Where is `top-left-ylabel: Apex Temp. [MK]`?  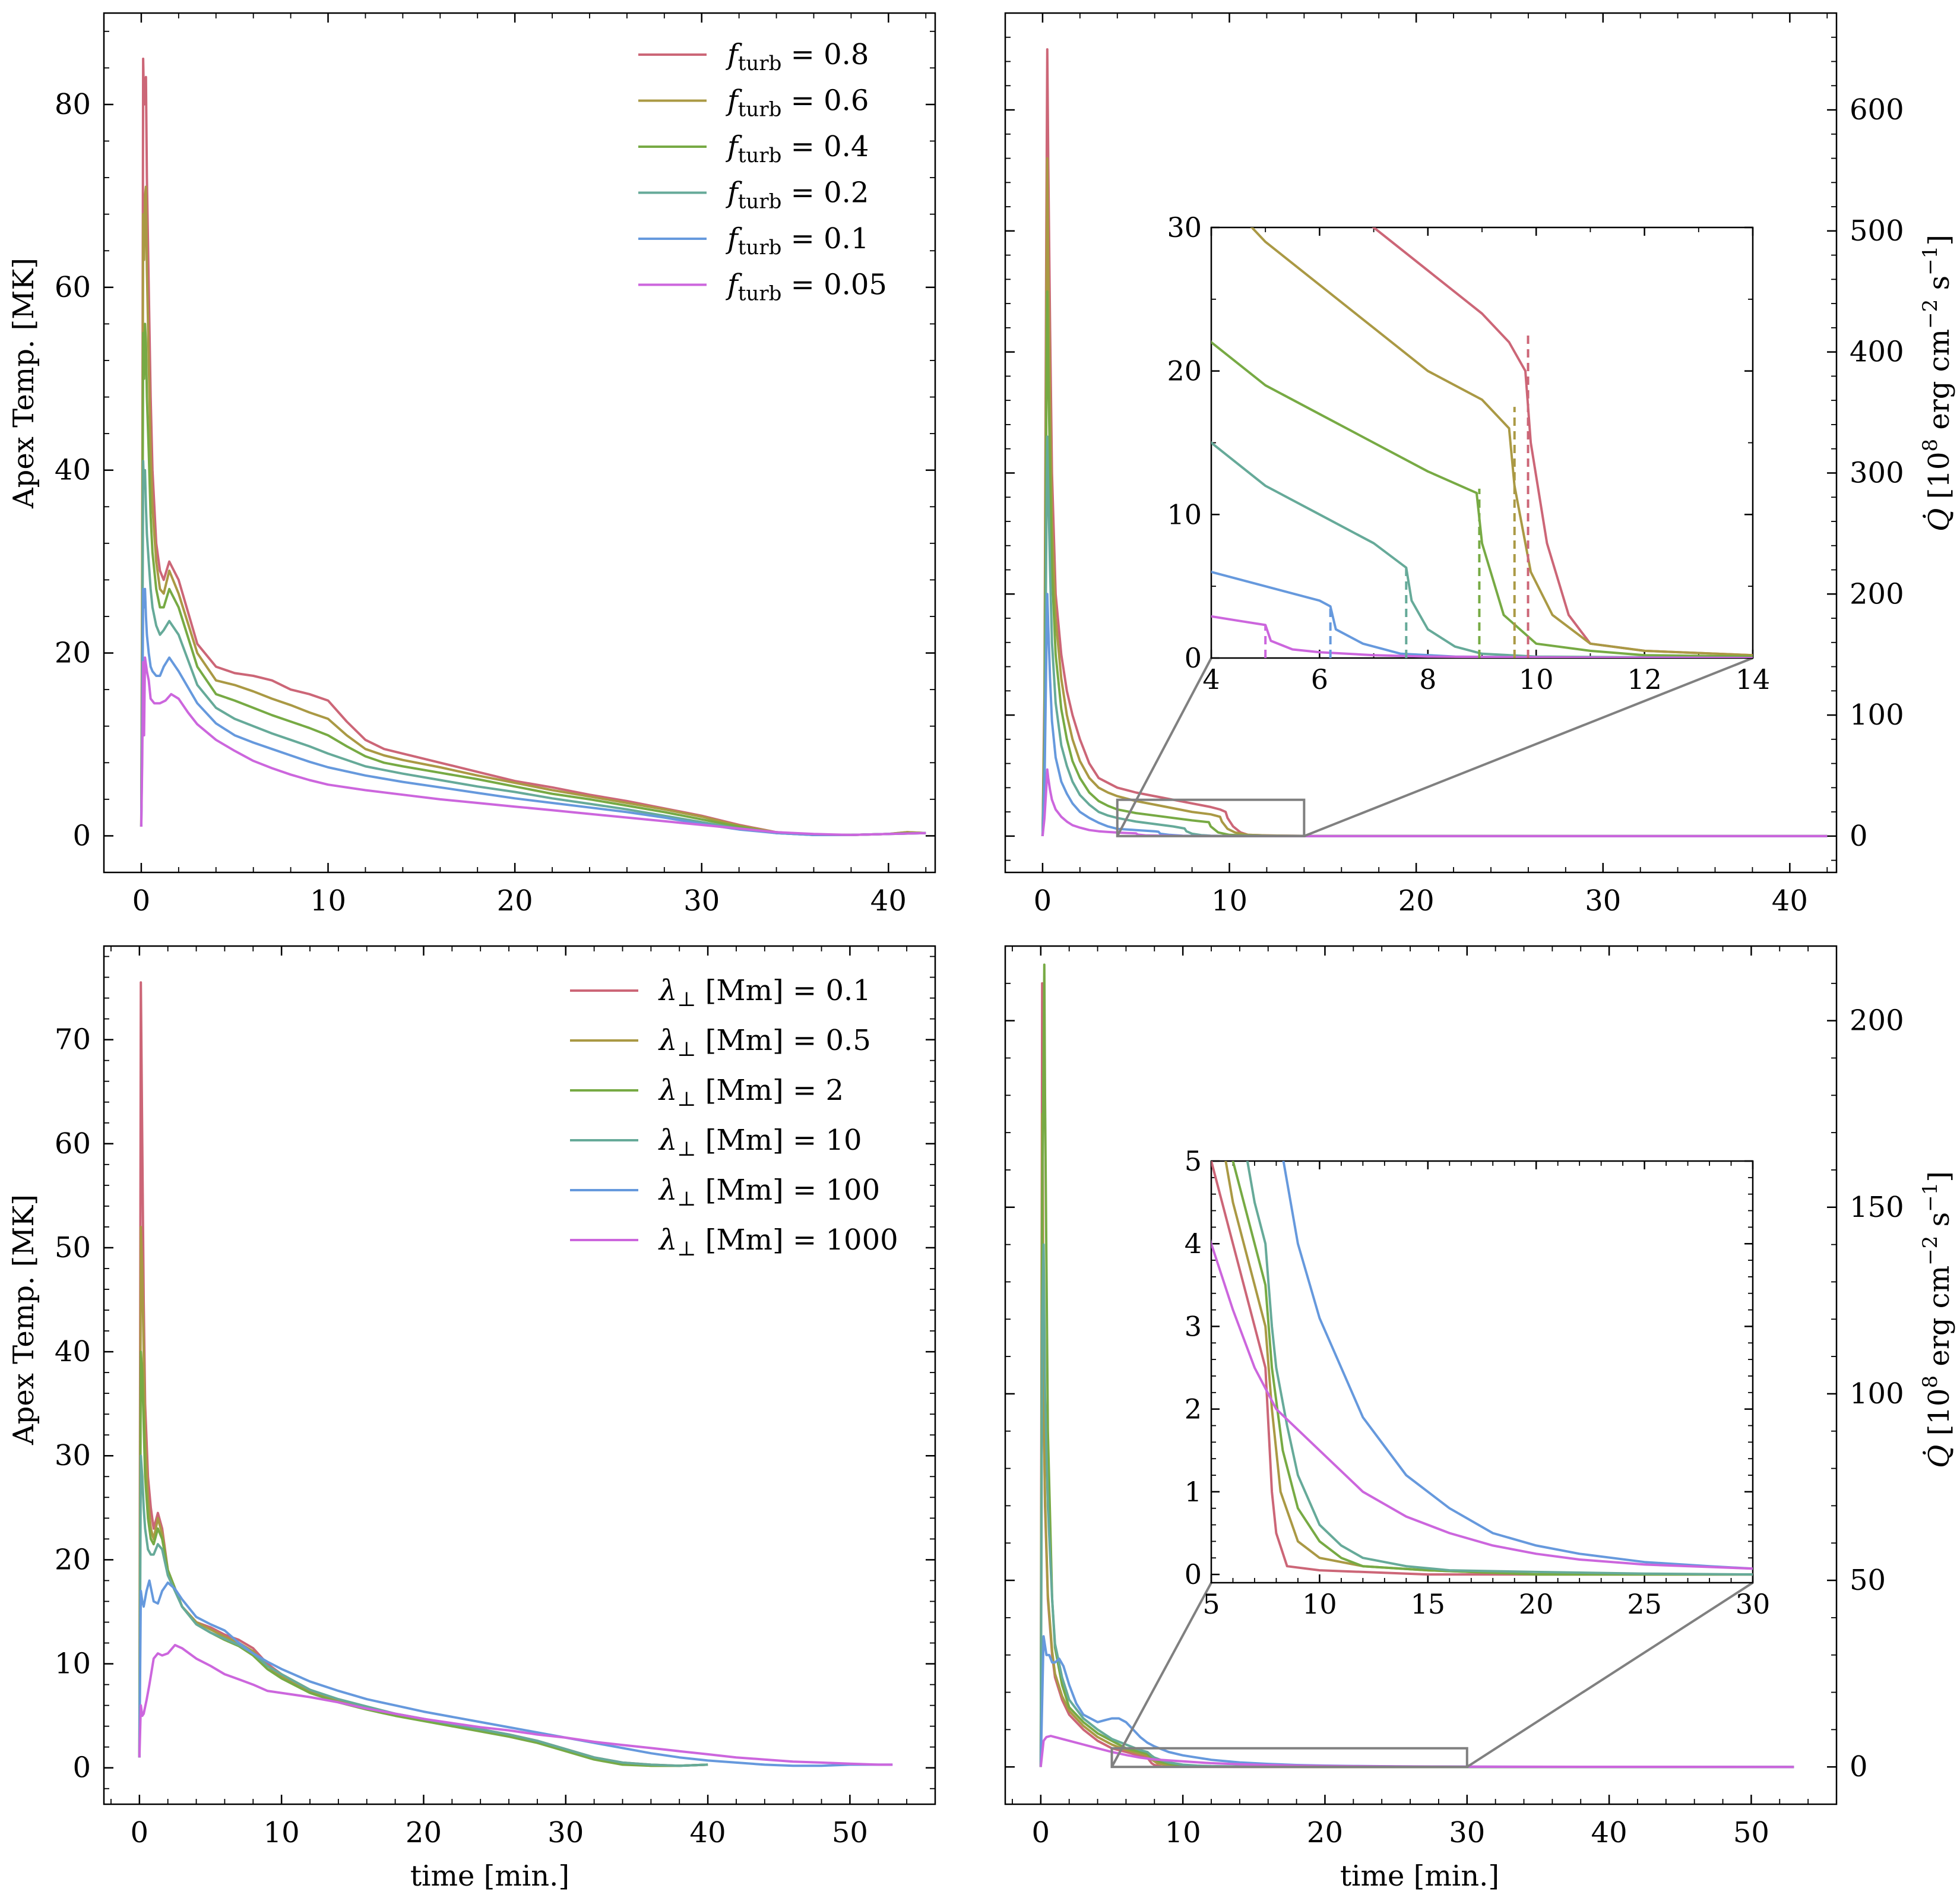 top-left-ylabel: Apex Temp. [MK] is located at coordinates (23, 384).